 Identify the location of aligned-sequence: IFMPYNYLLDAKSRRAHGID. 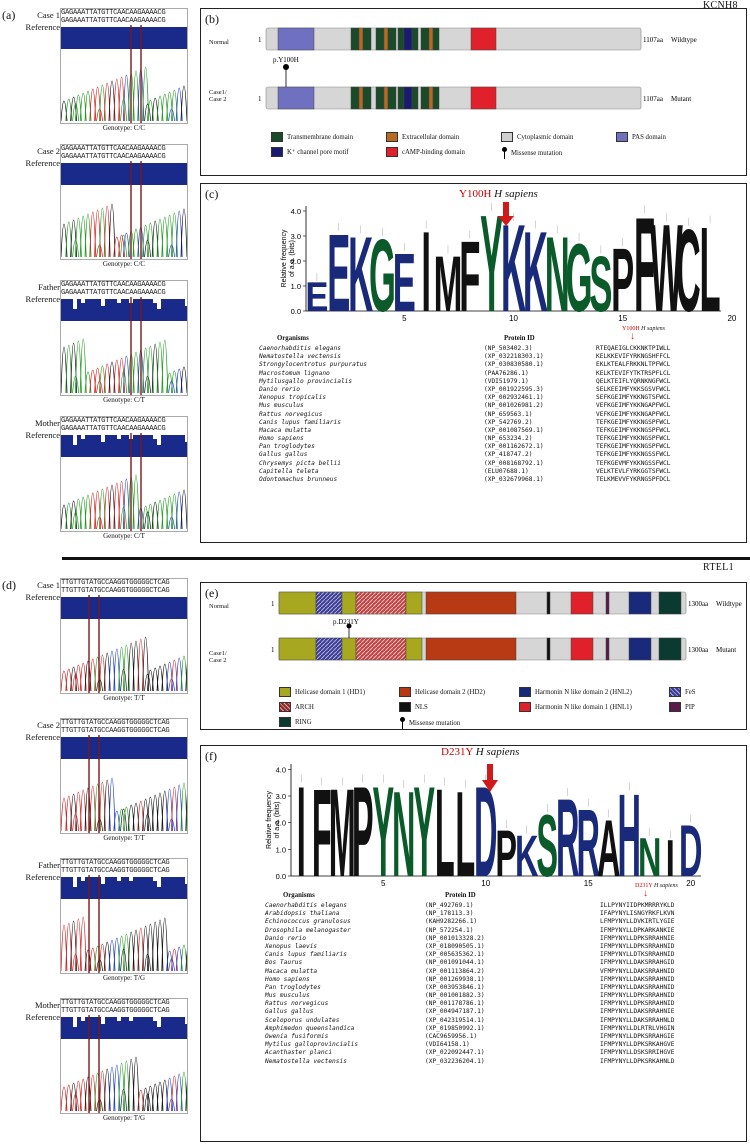
(637, 963).